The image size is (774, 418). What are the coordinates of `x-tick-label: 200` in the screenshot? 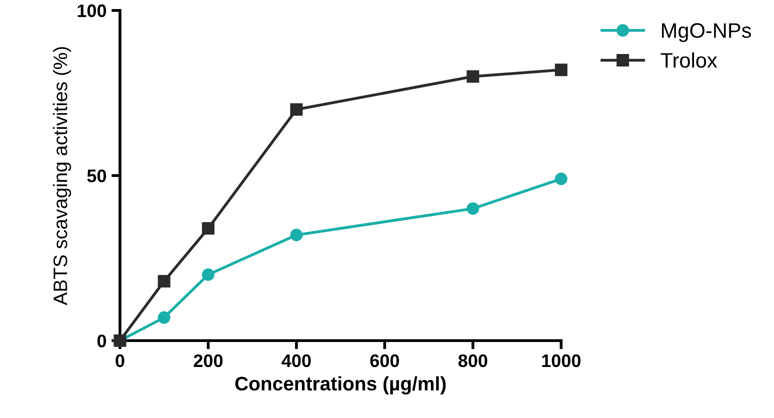 It's located at (208, 361).